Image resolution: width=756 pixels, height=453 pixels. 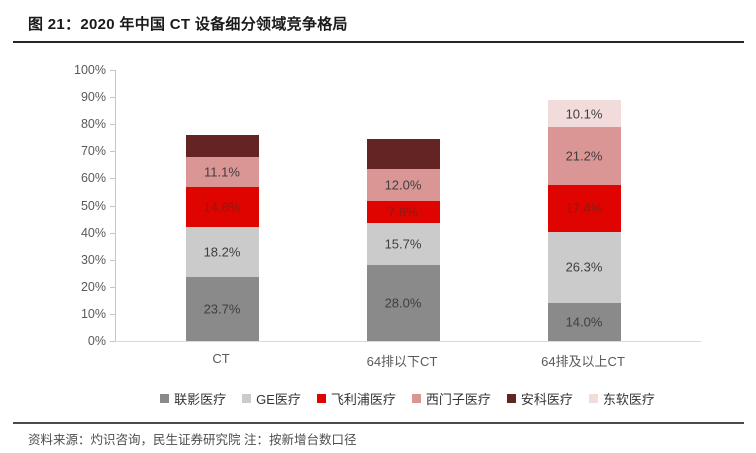 What do you see at coordinates (93, 286) in the screenshot?
I see `y-tick-label: 20%` at bounding box center [93, 286].